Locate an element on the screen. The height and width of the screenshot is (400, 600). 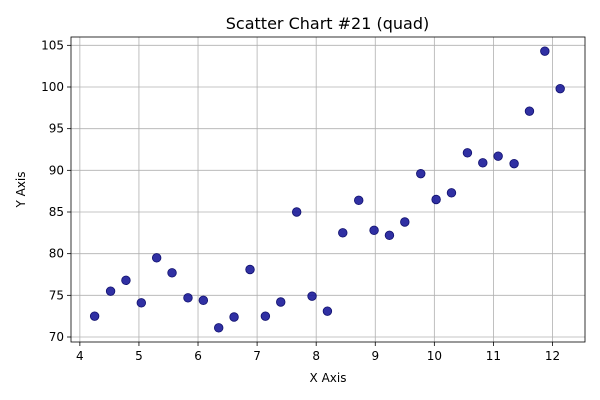
chart-title: Scatter Chart #21 (quad) is located at coordinates (327, 23).